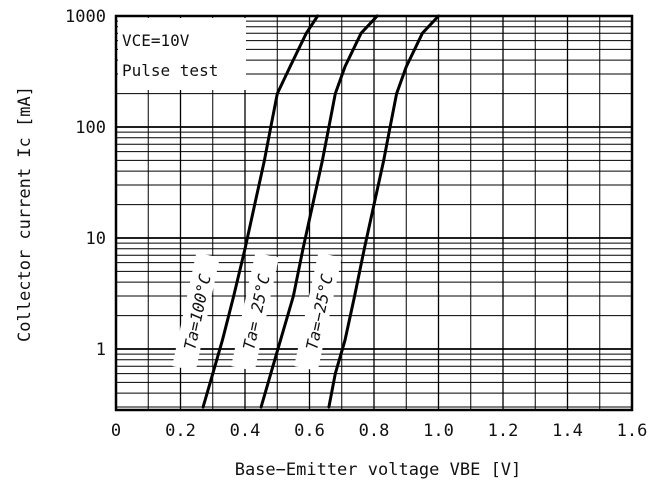 This screenshot has height=484, width=663. I want to click on x-tick-label: 0, so click(116, 431).